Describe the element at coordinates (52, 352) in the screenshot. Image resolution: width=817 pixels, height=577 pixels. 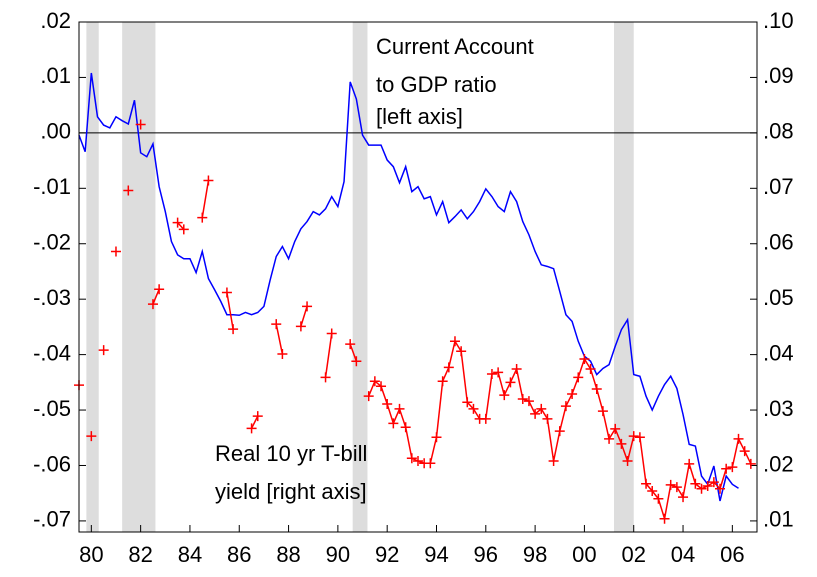
I see `y-tick-label: -.04` at that location.